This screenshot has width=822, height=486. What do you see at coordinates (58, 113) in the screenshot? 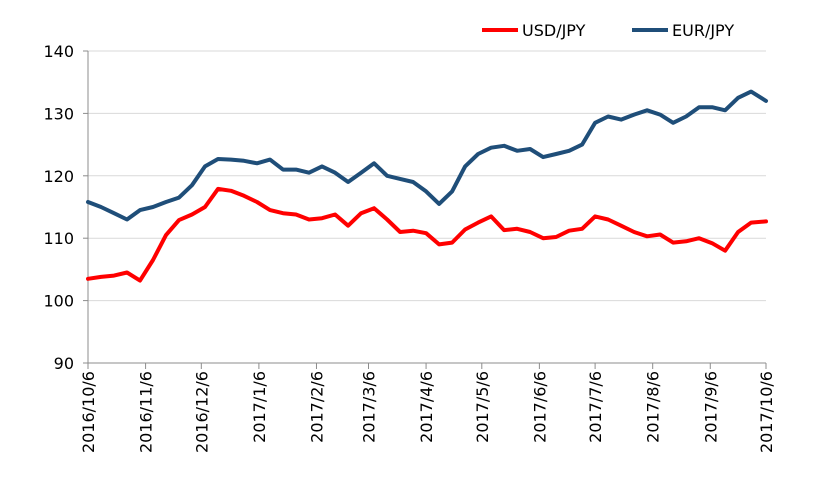
I see `y-tick-label: 130` at bounding box center [58, 113].